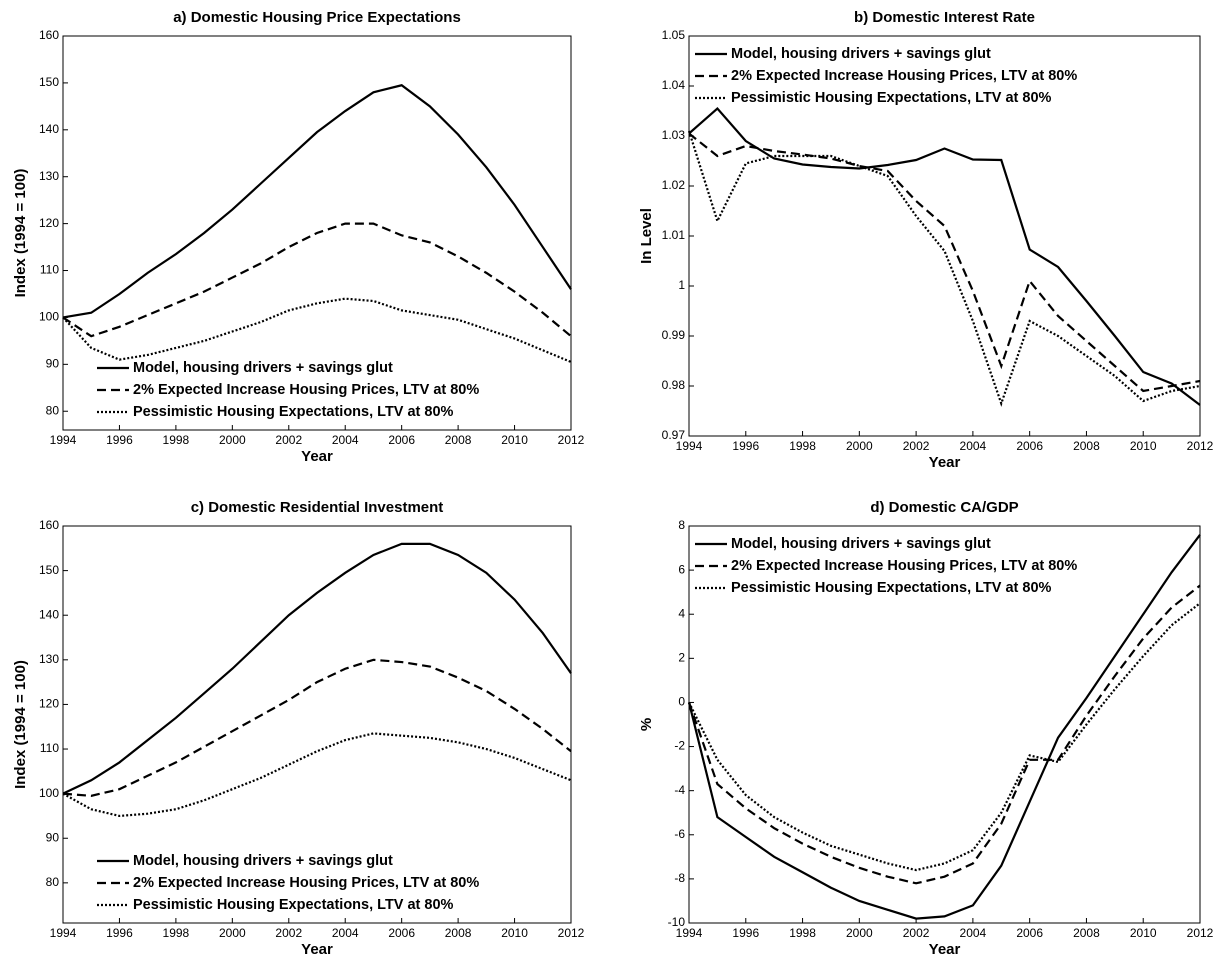 This screenshot has width=1214, height=980. What do you see at coordinates (679, 790) in the screenshot?
I see `y-tick-label: -4` at bounding box center [679, 790].